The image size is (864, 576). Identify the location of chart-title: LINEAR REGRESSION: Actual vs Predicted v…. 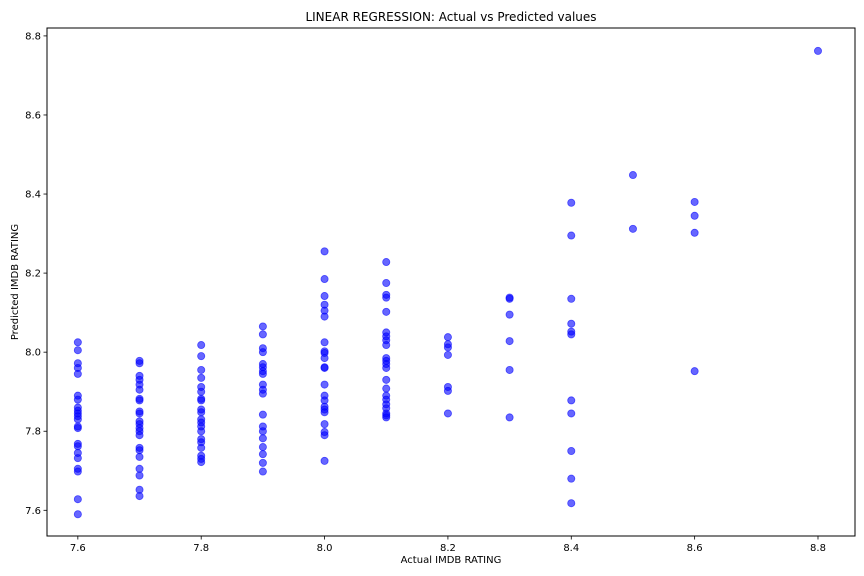
(450, 17).